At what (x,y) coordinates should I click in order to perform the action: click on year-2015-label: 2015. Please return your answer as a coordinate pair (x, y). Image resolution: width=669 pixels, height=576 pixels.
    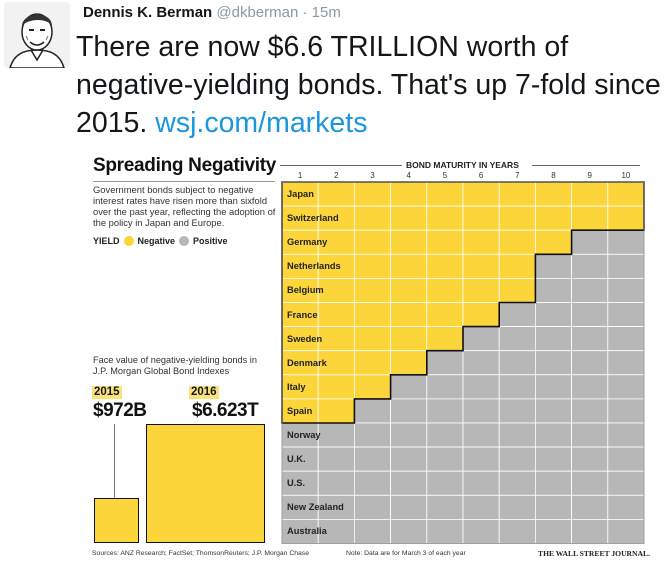
    Looking at the image, I should click on (107, 392).